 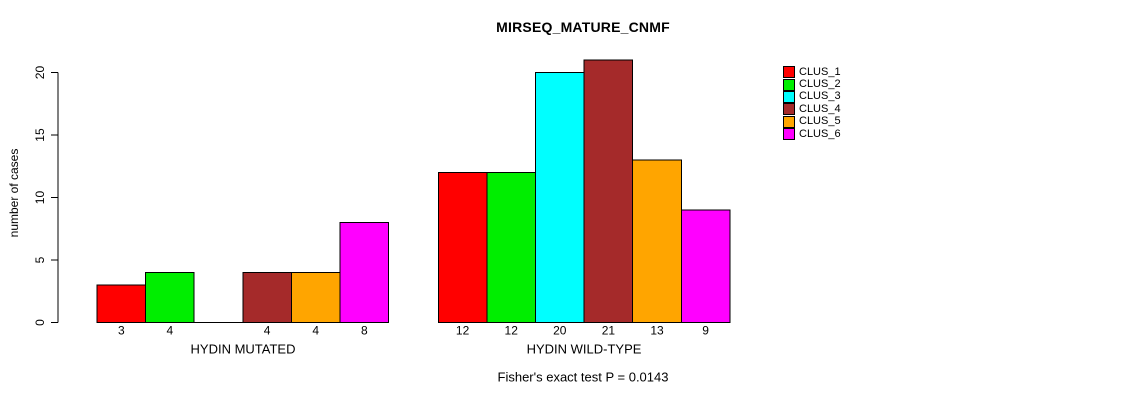 I want to click on legend-item-clus-3: CLUS_3, so click(x=812, y=96).